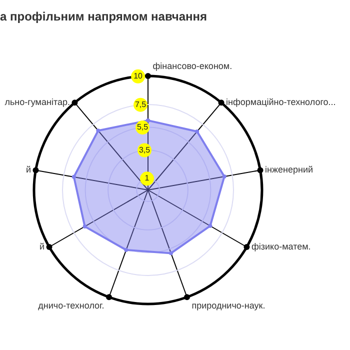 This screenshot has width=350, height=350. What do you see at coordinates (192, 66) in the screenshot?
I see `spoke-label: фінансово-економ.` at bounding box center [192, 66].